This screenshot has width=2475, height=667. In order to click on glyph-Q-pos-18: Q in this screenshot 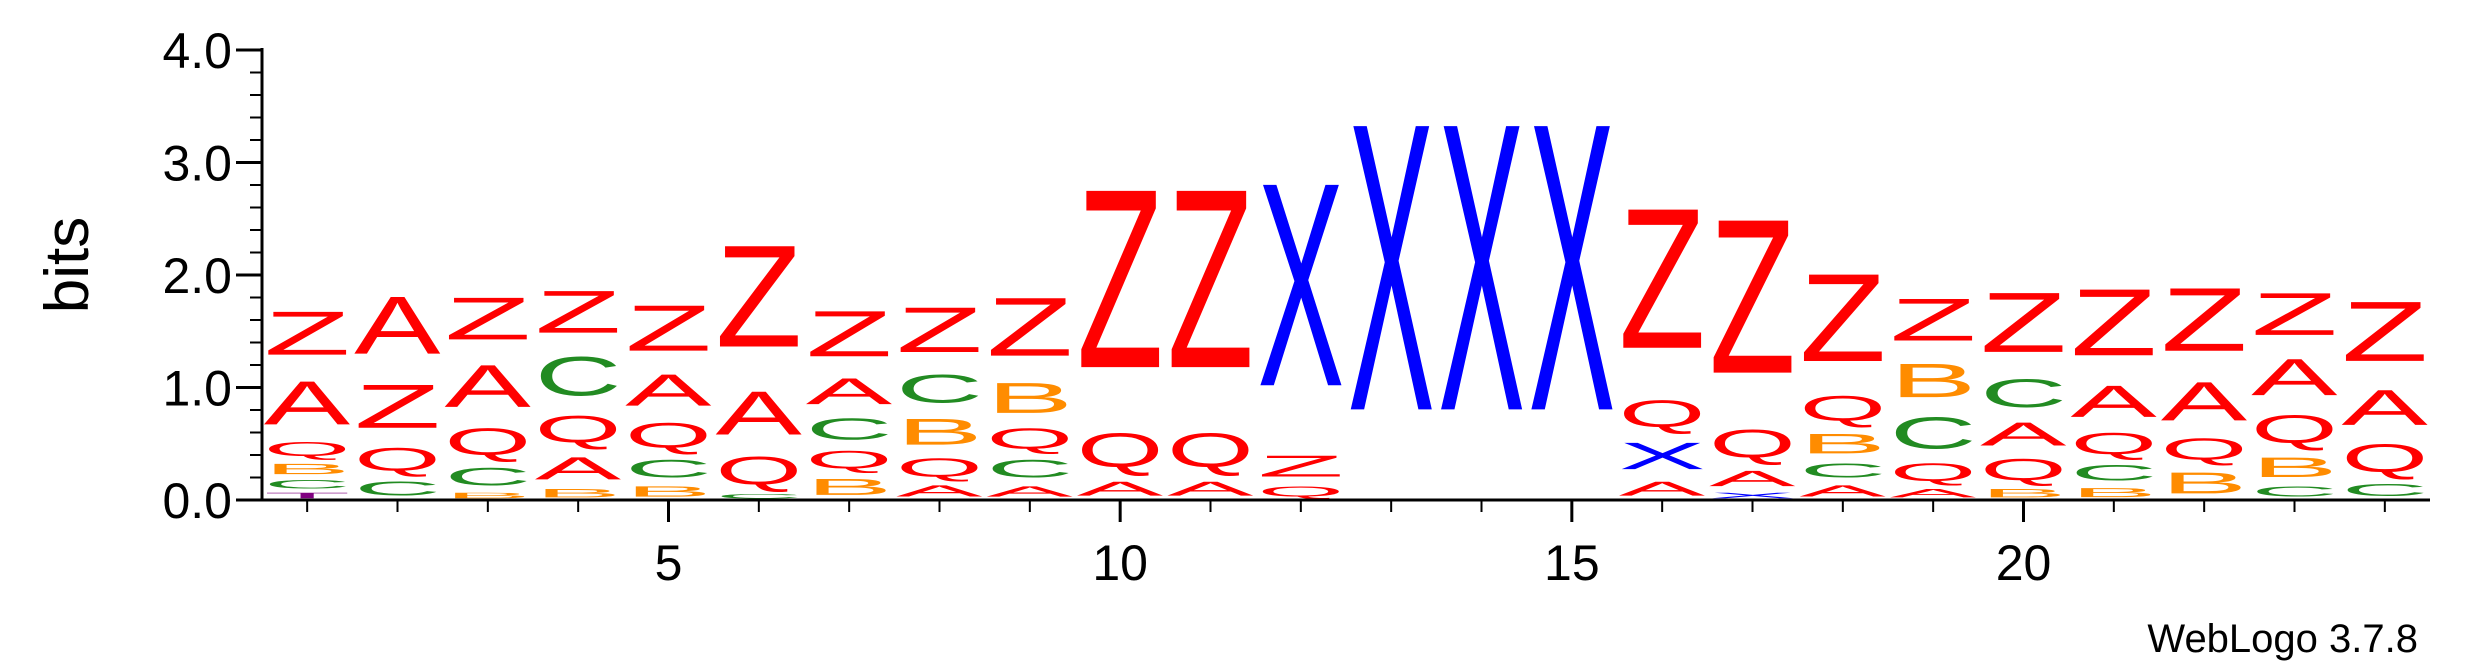, I will do `click(1842, 408)`.